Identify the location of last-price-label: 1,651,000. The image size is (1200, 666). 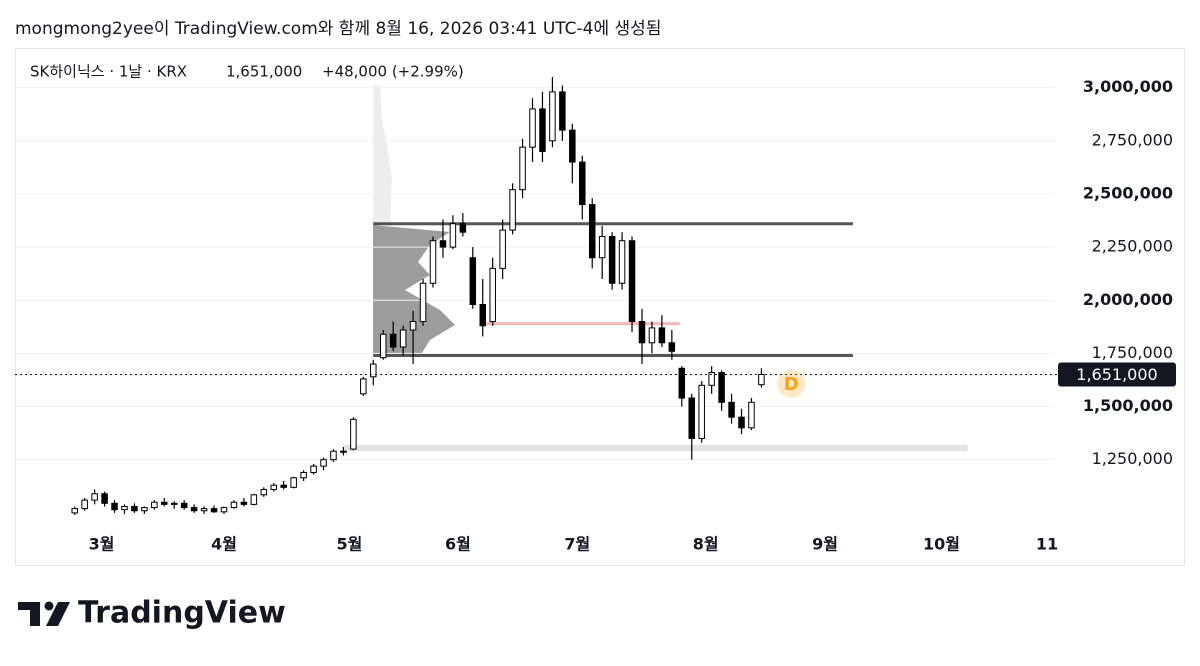
(1116, 374).